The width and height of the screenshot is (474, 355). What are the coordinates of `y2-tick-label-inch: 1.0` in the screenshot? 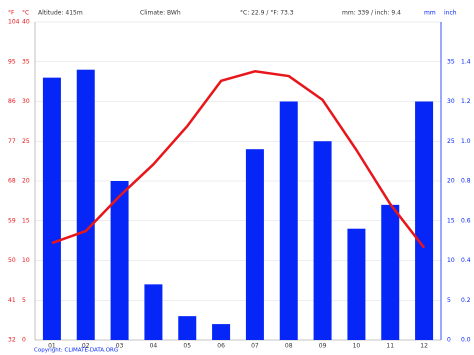 It's located at (466, 141).